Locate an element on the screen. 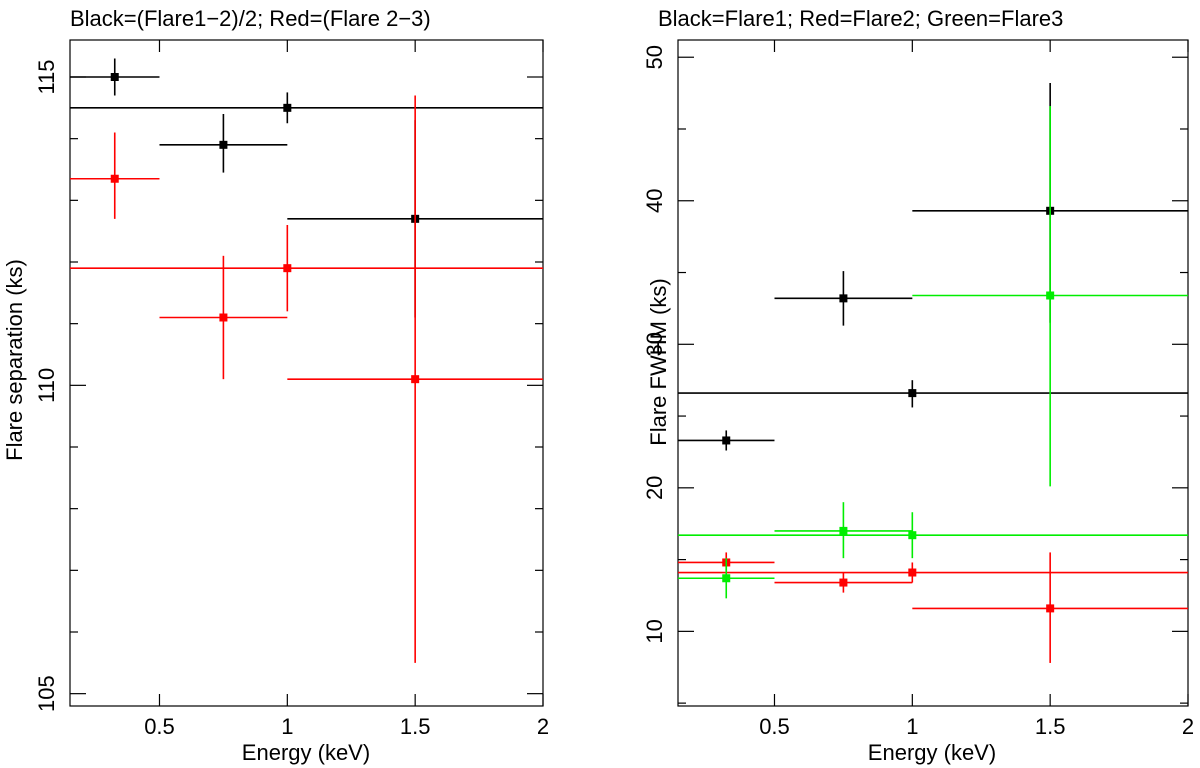 The image size is (1200, 768). left-y-tick-label: 105 is located at coordinates (46, 693).